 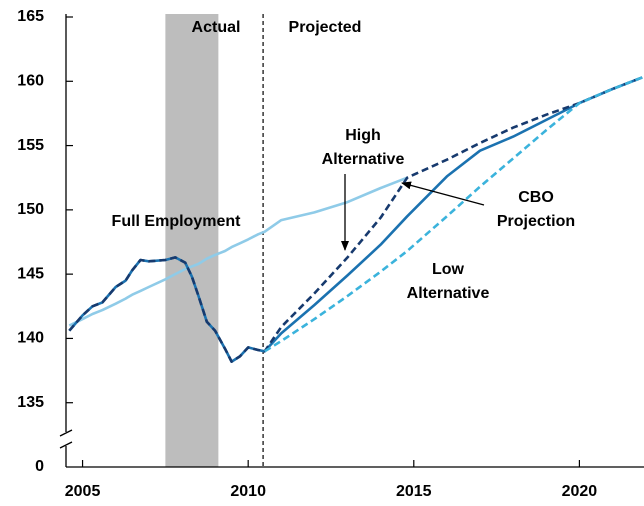 What do you see at coordinates (536, 197) in the screenshot?
I see `annotation: CBO` at bounding box center [536, 197].